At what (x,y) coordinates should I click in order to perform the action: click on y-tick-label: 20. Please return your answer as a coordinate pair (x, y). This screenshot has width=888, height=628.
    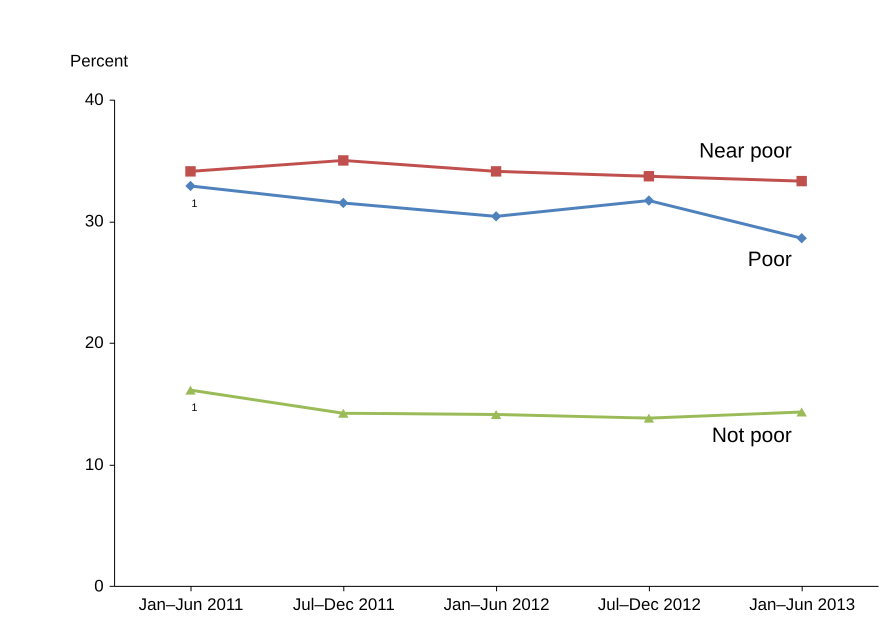
    Looking at the image, I should click on (94, 342).